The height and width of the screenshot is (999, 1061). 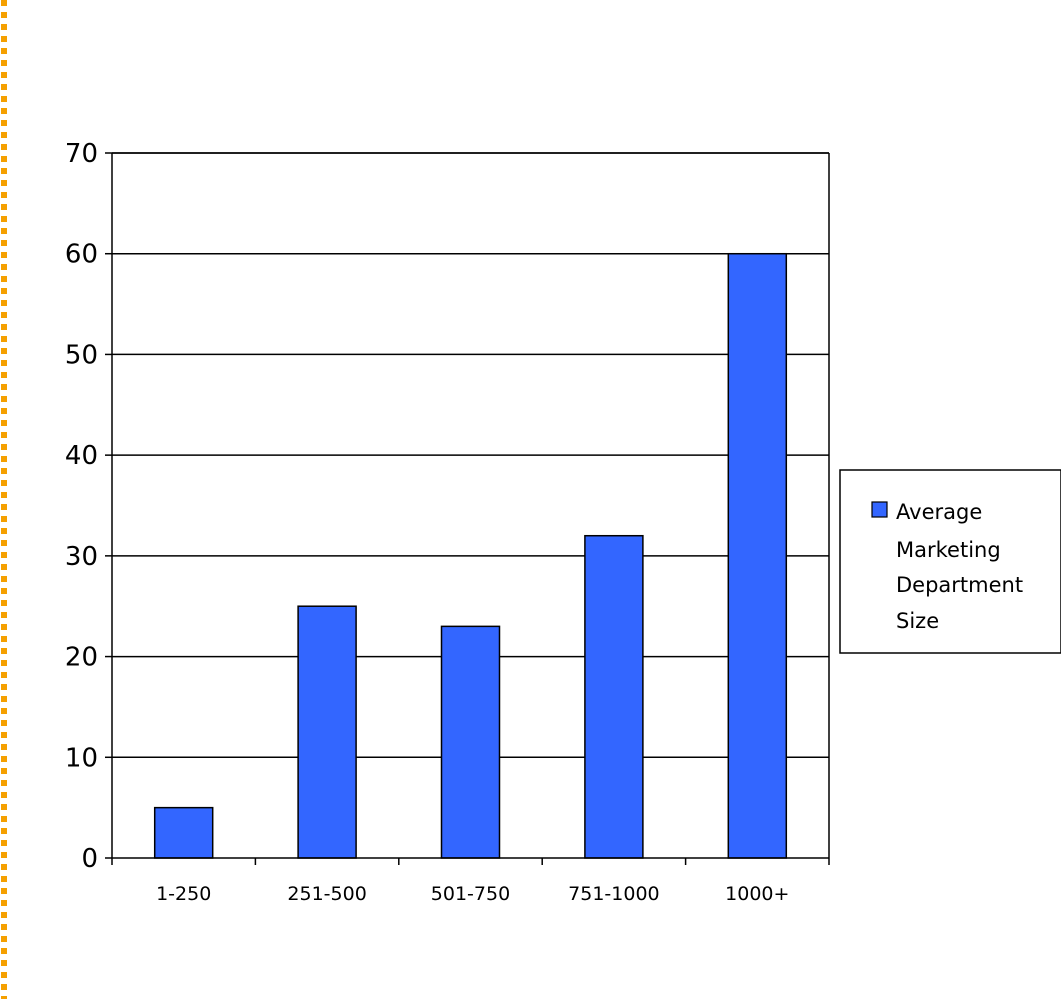 What do you see at coordinates (183, 894) in the screenshot?
I see `x-tick-label: 1-250` at bounding box center [183, 894].